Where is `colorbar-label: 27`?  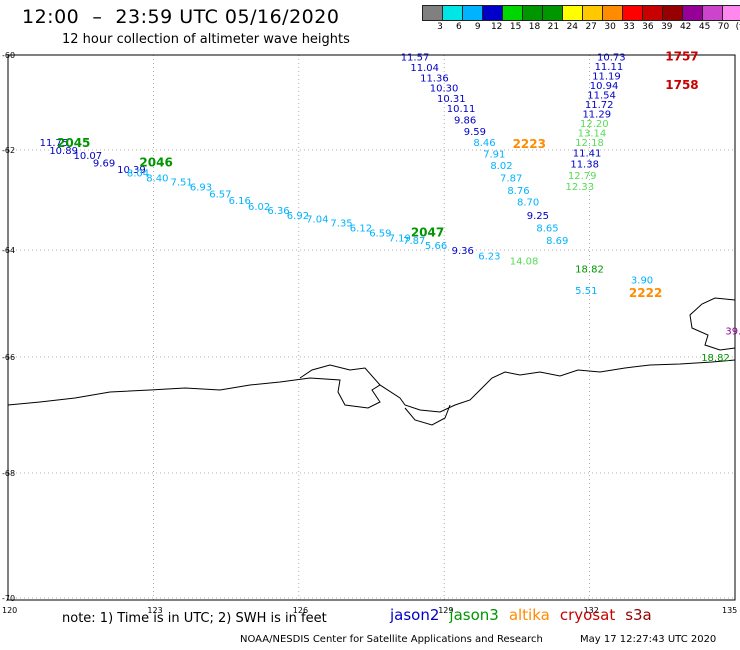 colorbar-label: 27 is located at coordinates (591, 27).